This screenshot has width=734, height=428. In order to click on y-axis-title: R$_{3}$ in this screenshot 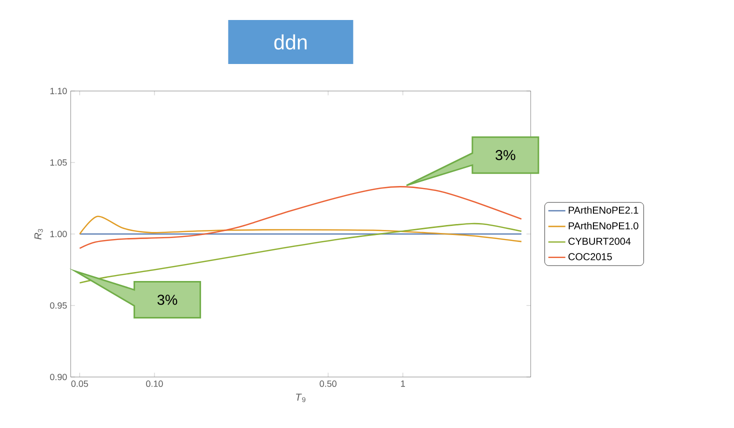, I will do `click(38, 234)`.